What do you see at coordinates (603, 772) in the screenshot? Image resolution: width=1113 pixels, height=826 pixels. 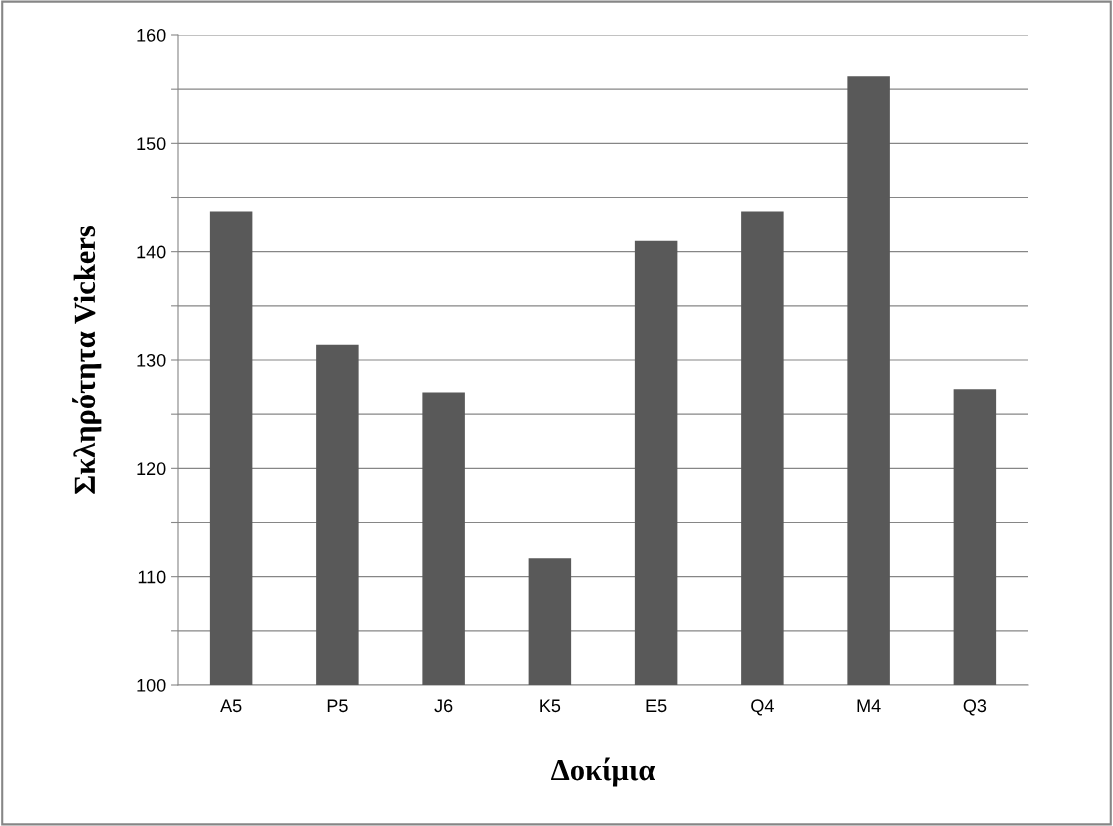 I see `x-axis-title: Δοκίμια` at bounding box center [603, 772].